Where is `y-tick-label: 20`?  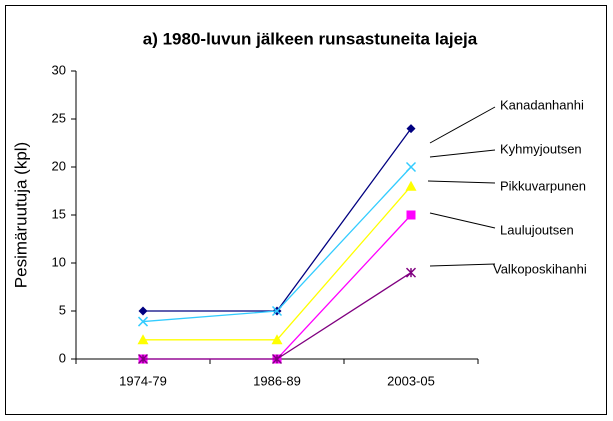 y-tick-label: 20 is located at coordinates (59, 165).